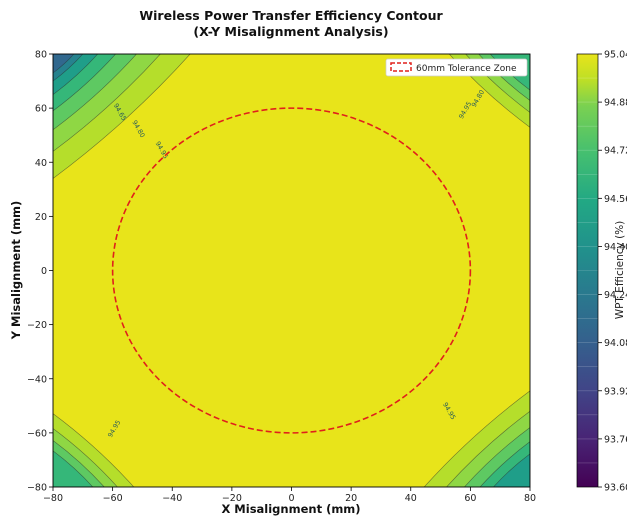  I want to click on y-tick-label: 60, so click(41, 109).